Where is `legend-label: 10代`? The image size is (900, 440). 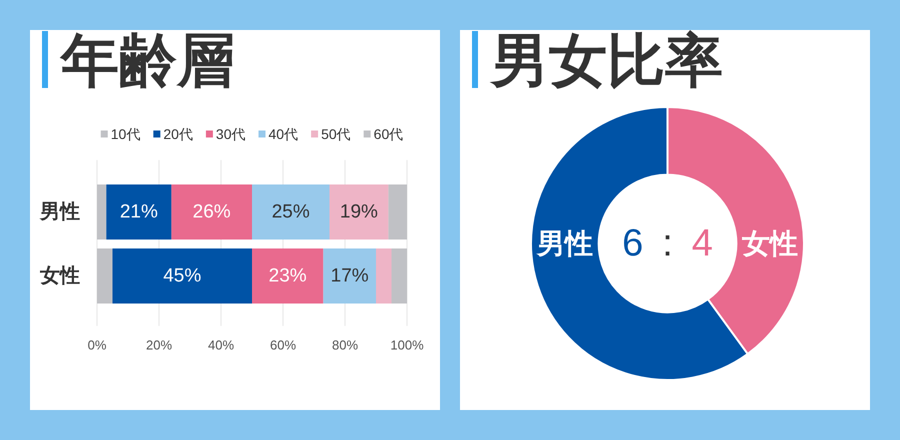
legend-label: 10代 is located at coordinates (125, 134).